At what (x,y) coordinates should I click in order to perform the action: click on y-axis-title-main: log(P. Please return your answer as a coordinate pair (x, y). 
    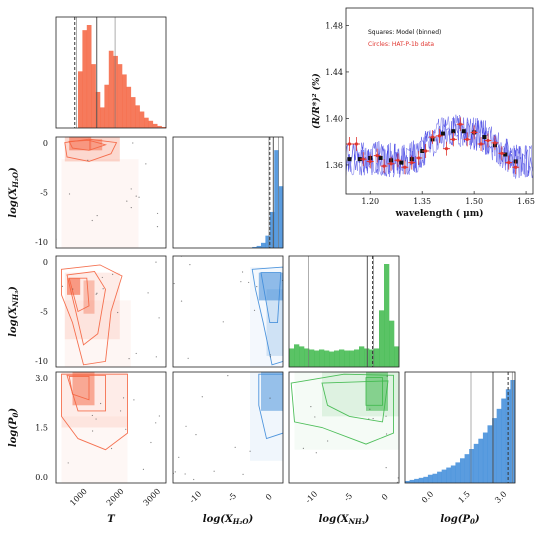
    Looking at the image, I should click on (13, 432).